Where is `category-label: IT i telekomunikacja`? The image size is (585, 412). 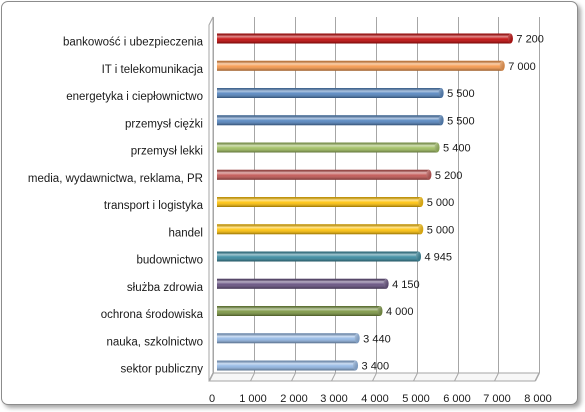 category-label: IT i telekomunikacja is located at coordinates (153, 70).